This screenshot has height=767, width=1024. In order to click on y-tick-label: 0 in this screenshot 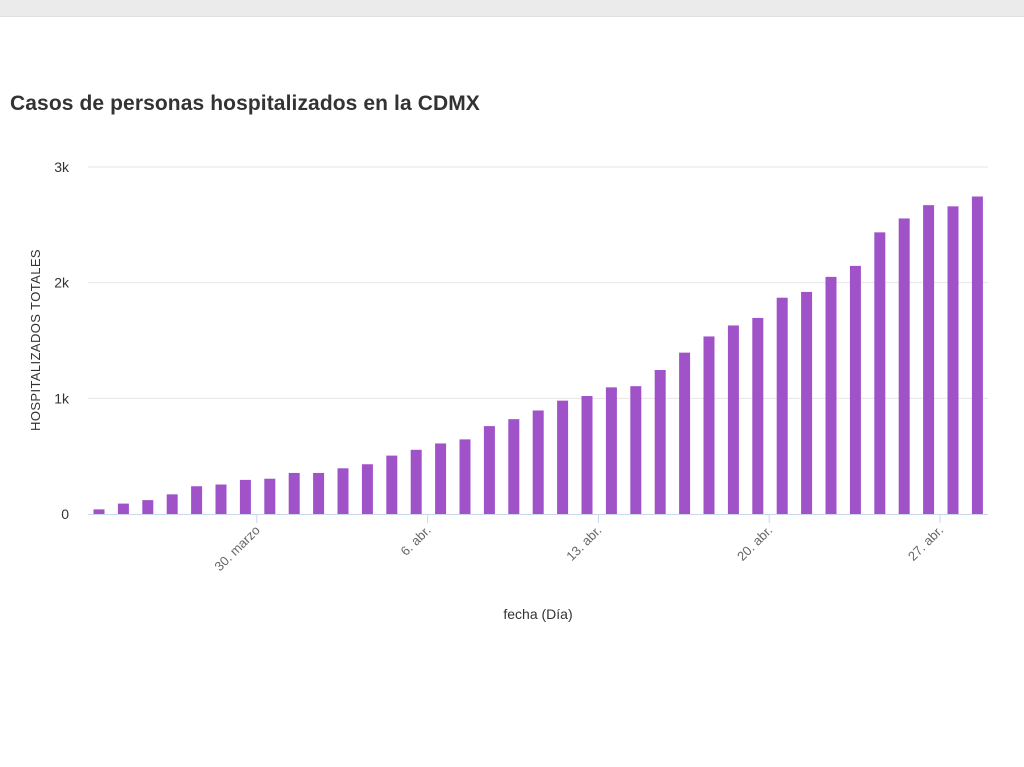, I will do `click(65, 514)`.